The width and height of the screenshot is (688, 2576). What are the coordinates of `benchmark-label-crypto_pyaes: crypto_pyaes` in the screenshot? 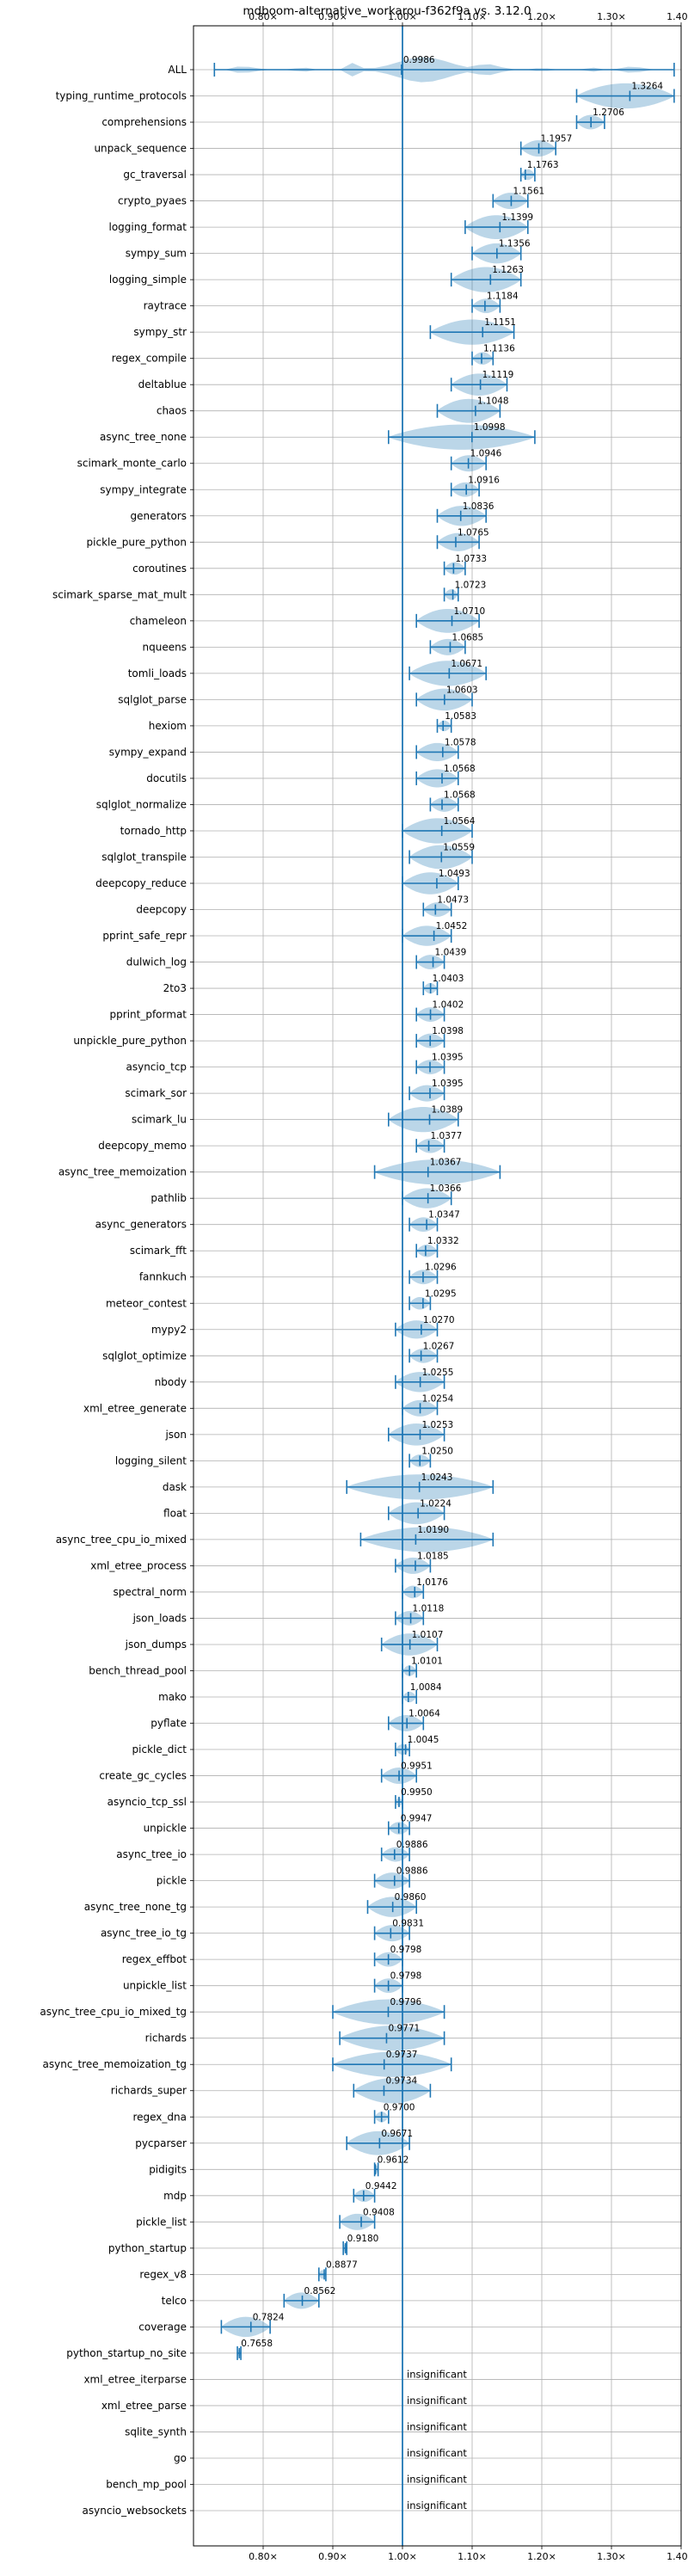 It's located at (152, 201).